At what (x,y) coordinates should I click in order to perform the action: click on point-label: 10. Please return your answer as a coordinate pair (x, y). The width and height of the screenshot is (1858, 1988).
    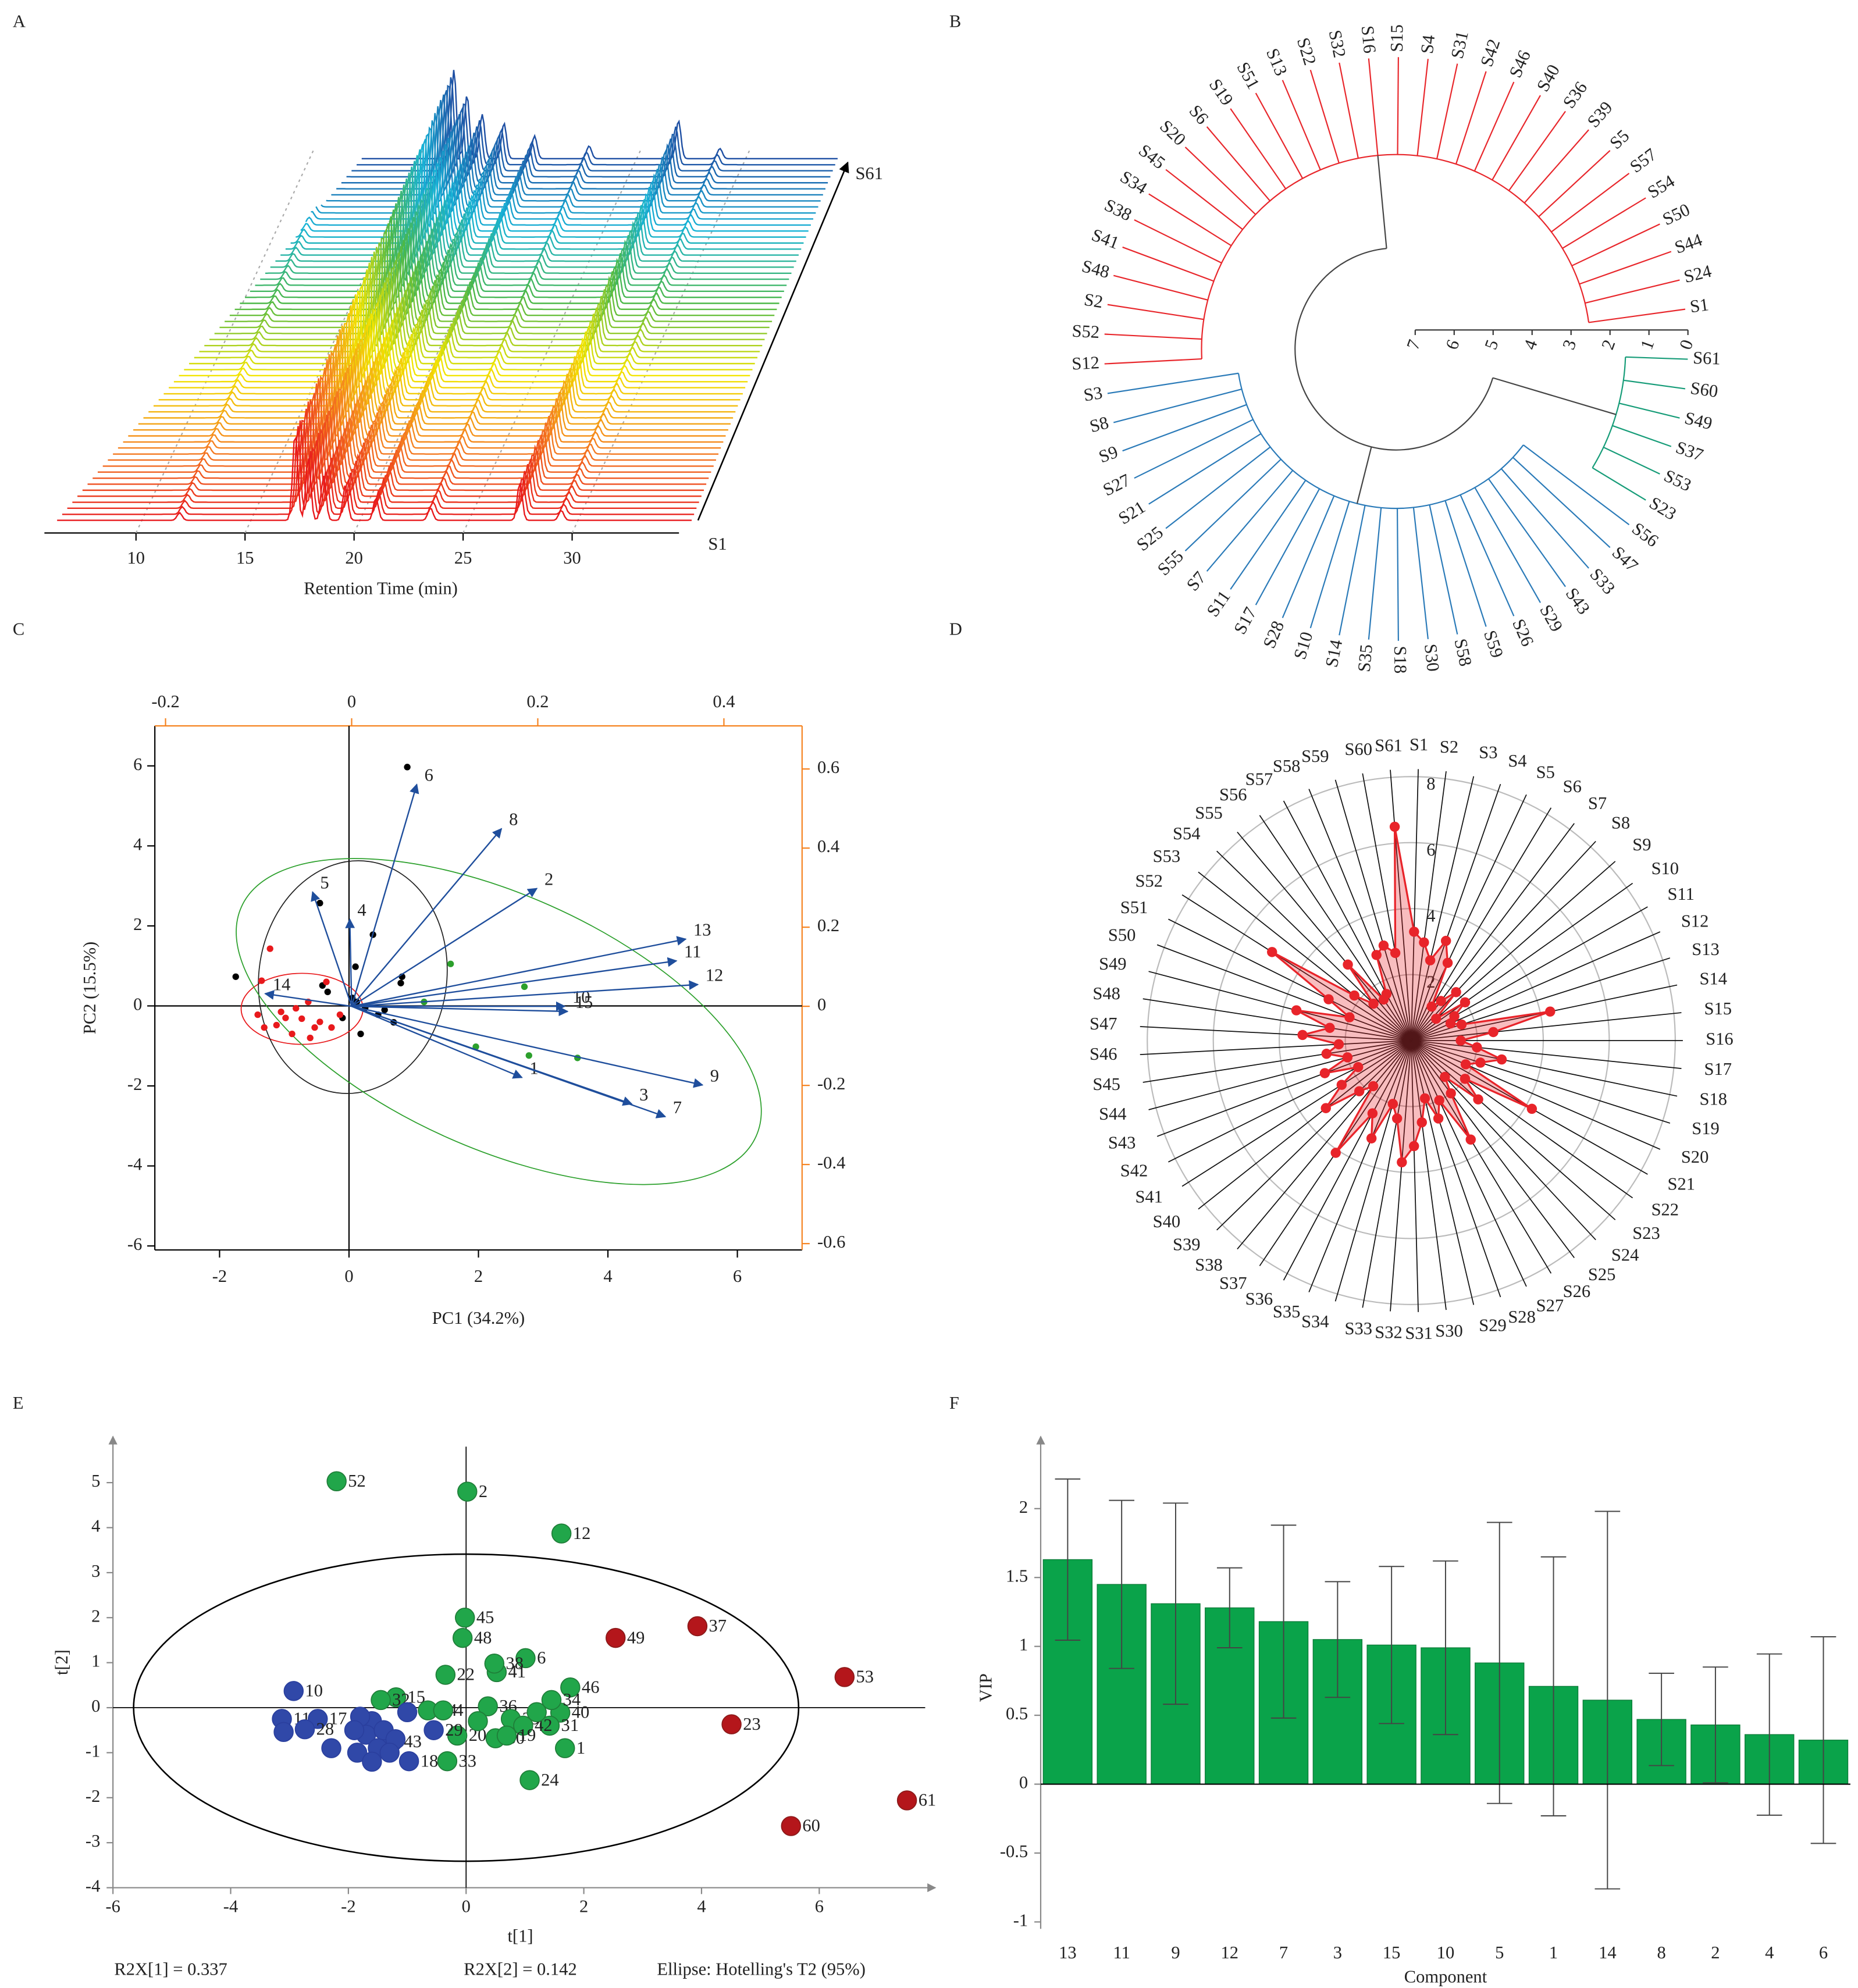
    Looking at the image, I should click on (314, 1691).